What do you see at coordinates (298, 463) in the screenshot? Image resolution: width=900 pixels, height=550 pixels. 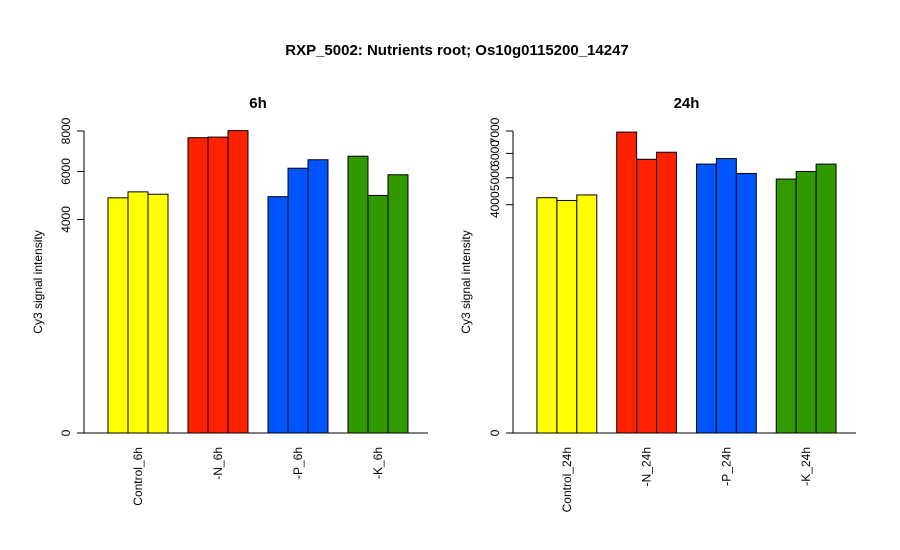 I see `x-tick-label: -P_6h` at bounding box center [298, 463].